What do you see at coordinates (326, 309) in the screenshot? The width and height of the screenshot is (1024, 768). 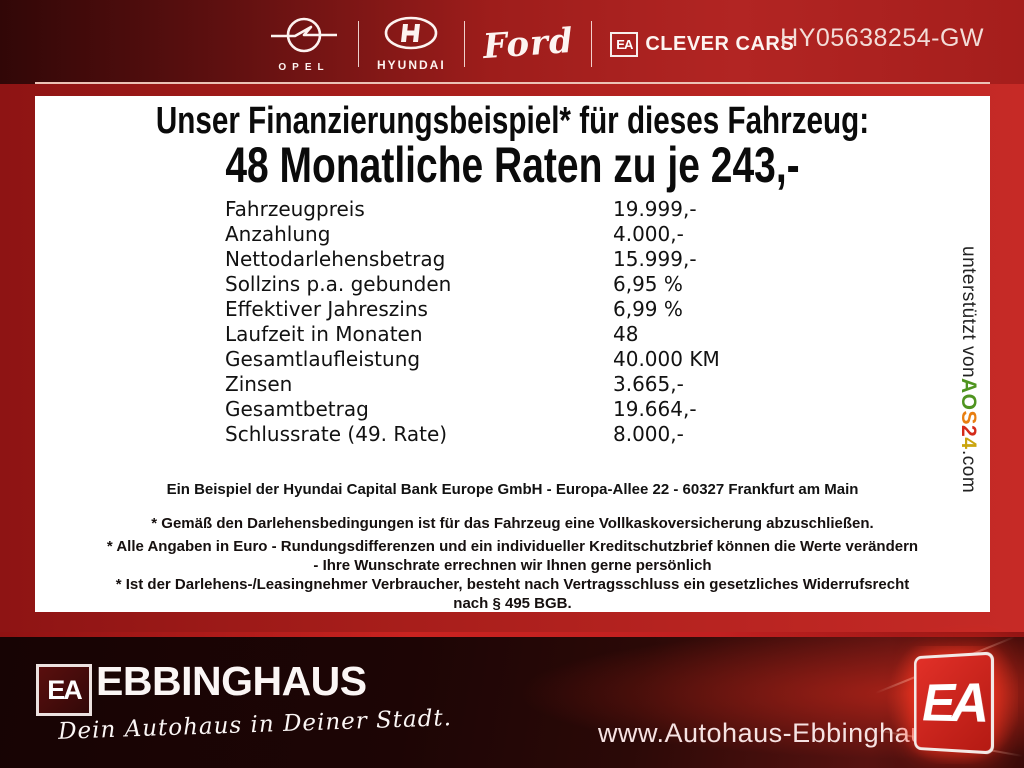 I see `row-label: Effektiver Jahreszins` at bounding box center [326, 309].